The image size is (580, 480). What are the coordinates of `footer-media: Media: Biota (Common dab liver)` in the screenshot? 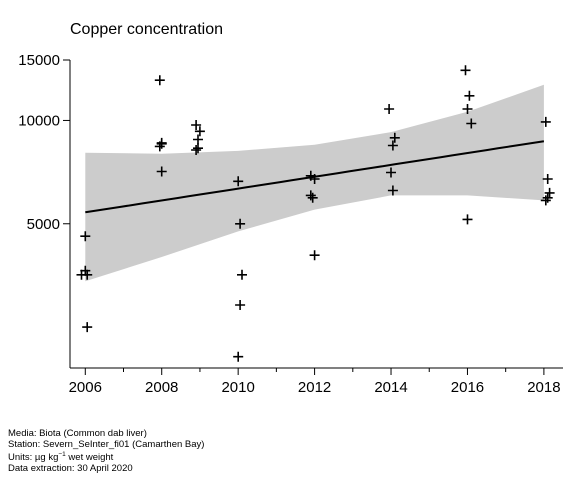 It's located at (77, 433).